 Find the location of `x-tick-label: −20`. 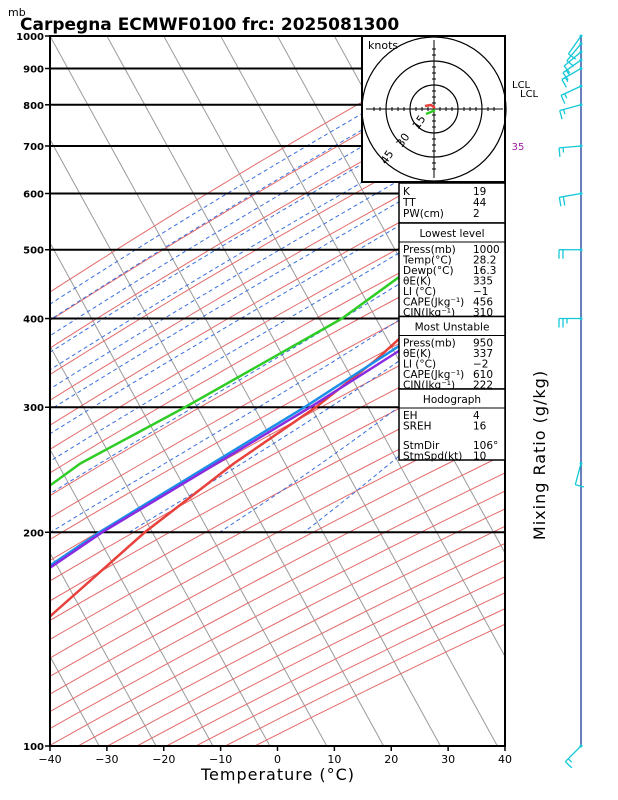

x-tick-label: −20 is located at coordinates (163, 759).